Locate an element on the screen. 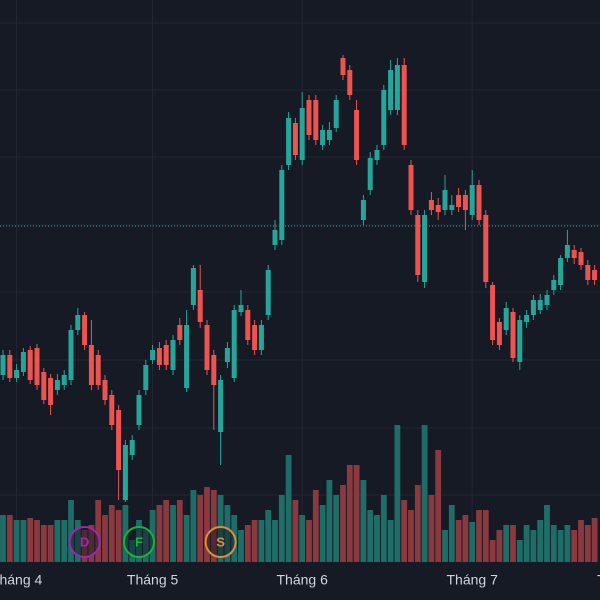 This screenshot has height=600, width=600. event-label: S is located at coordinates (220, 541).